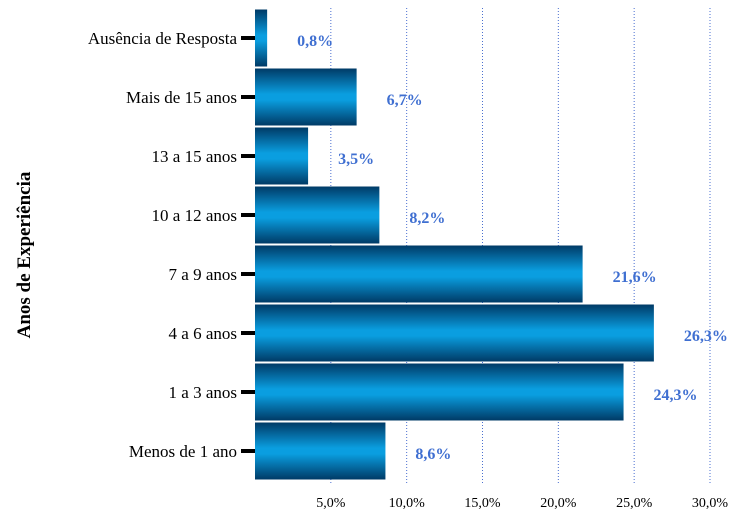 This screenshot has height=517, width=740. What do you see at coordinates (24, 254) in the screenshot?
I see `y-axis-title: Anos de Experiência` at bounding box center [24, 254].